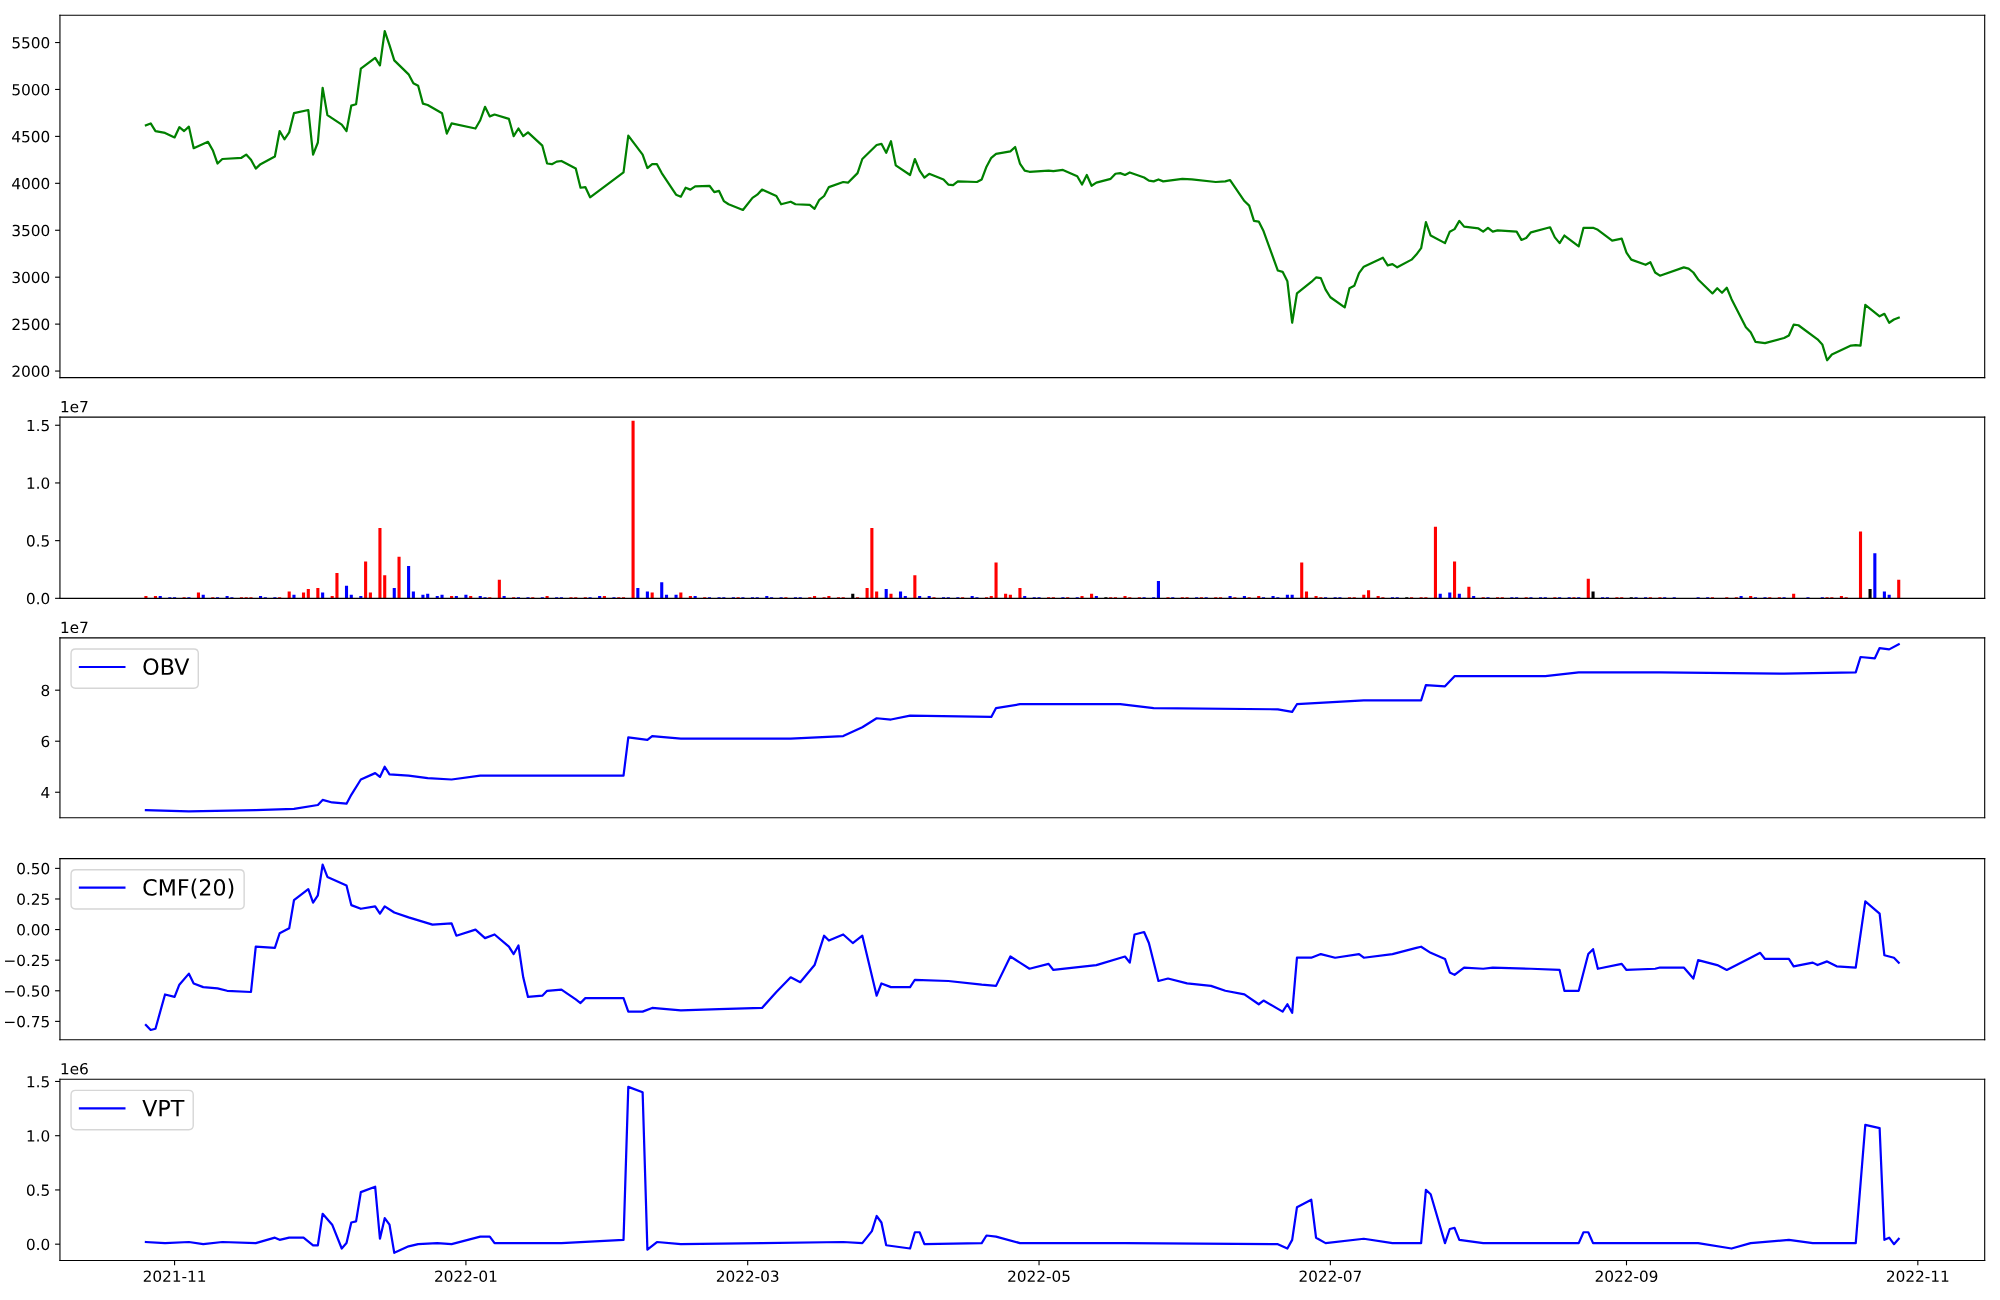 This screenshot has height=1300, width=2000. What do you see at coordinates (174, 1276) in the screenshot?
I see `x-tick-label: 2021-11` at bounding box center [174, 1276].